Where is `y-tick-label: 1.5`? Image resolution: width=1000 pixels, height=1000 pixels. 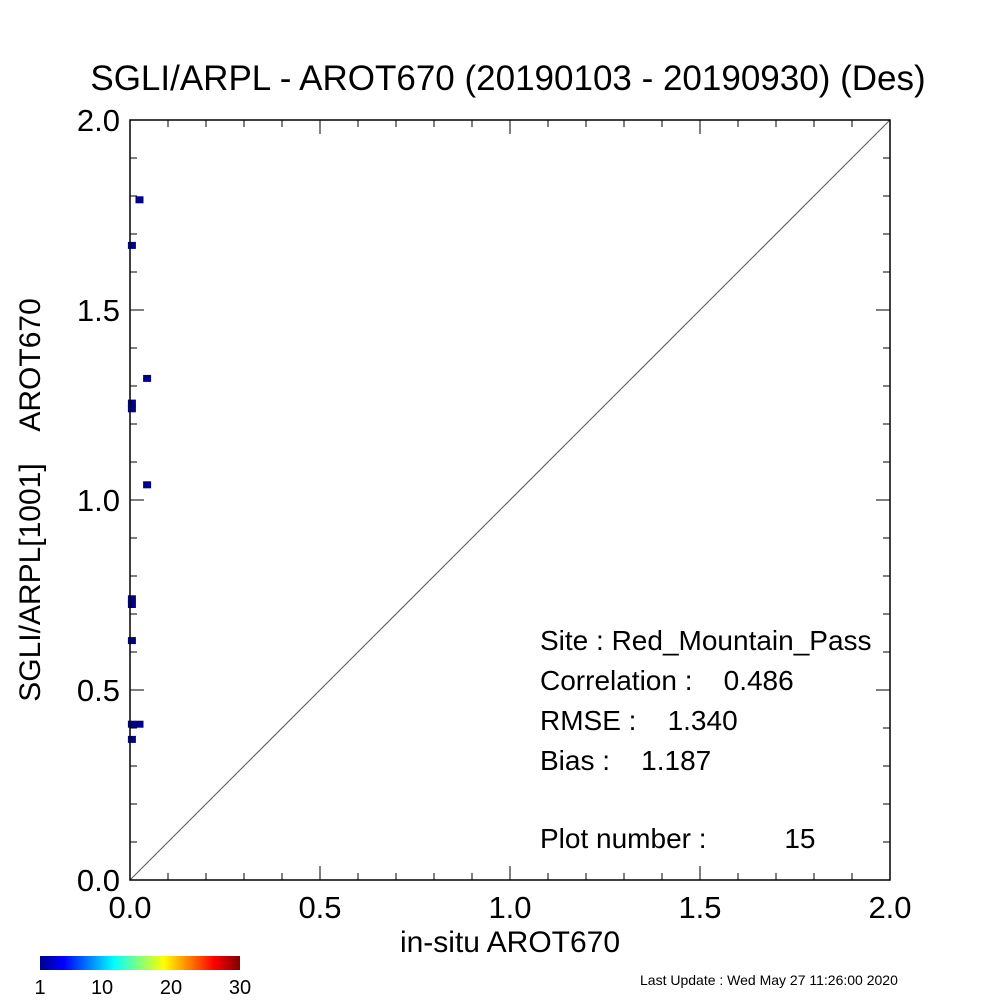
y-tick-label: 1.5 is located at coordinates (98, 310).